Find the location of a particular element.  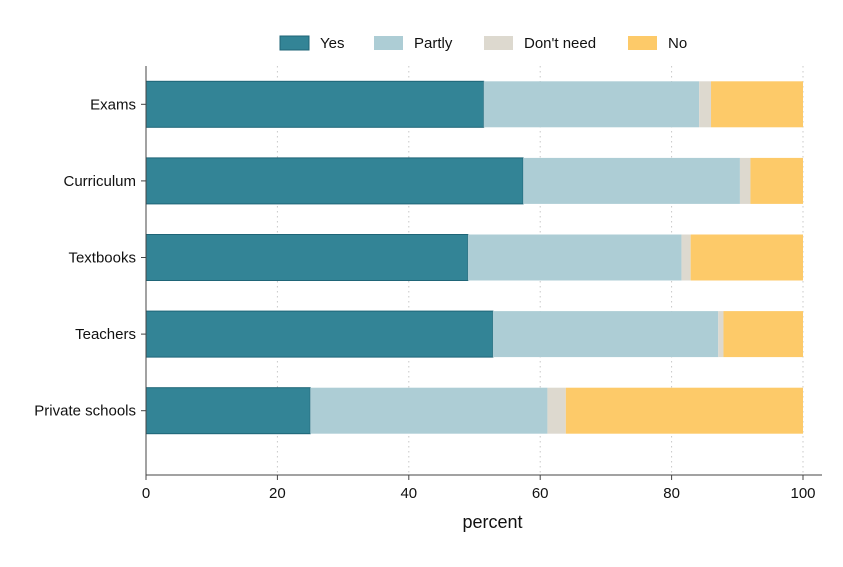

bar-private-schools-no is located at coordinates (684, 410).